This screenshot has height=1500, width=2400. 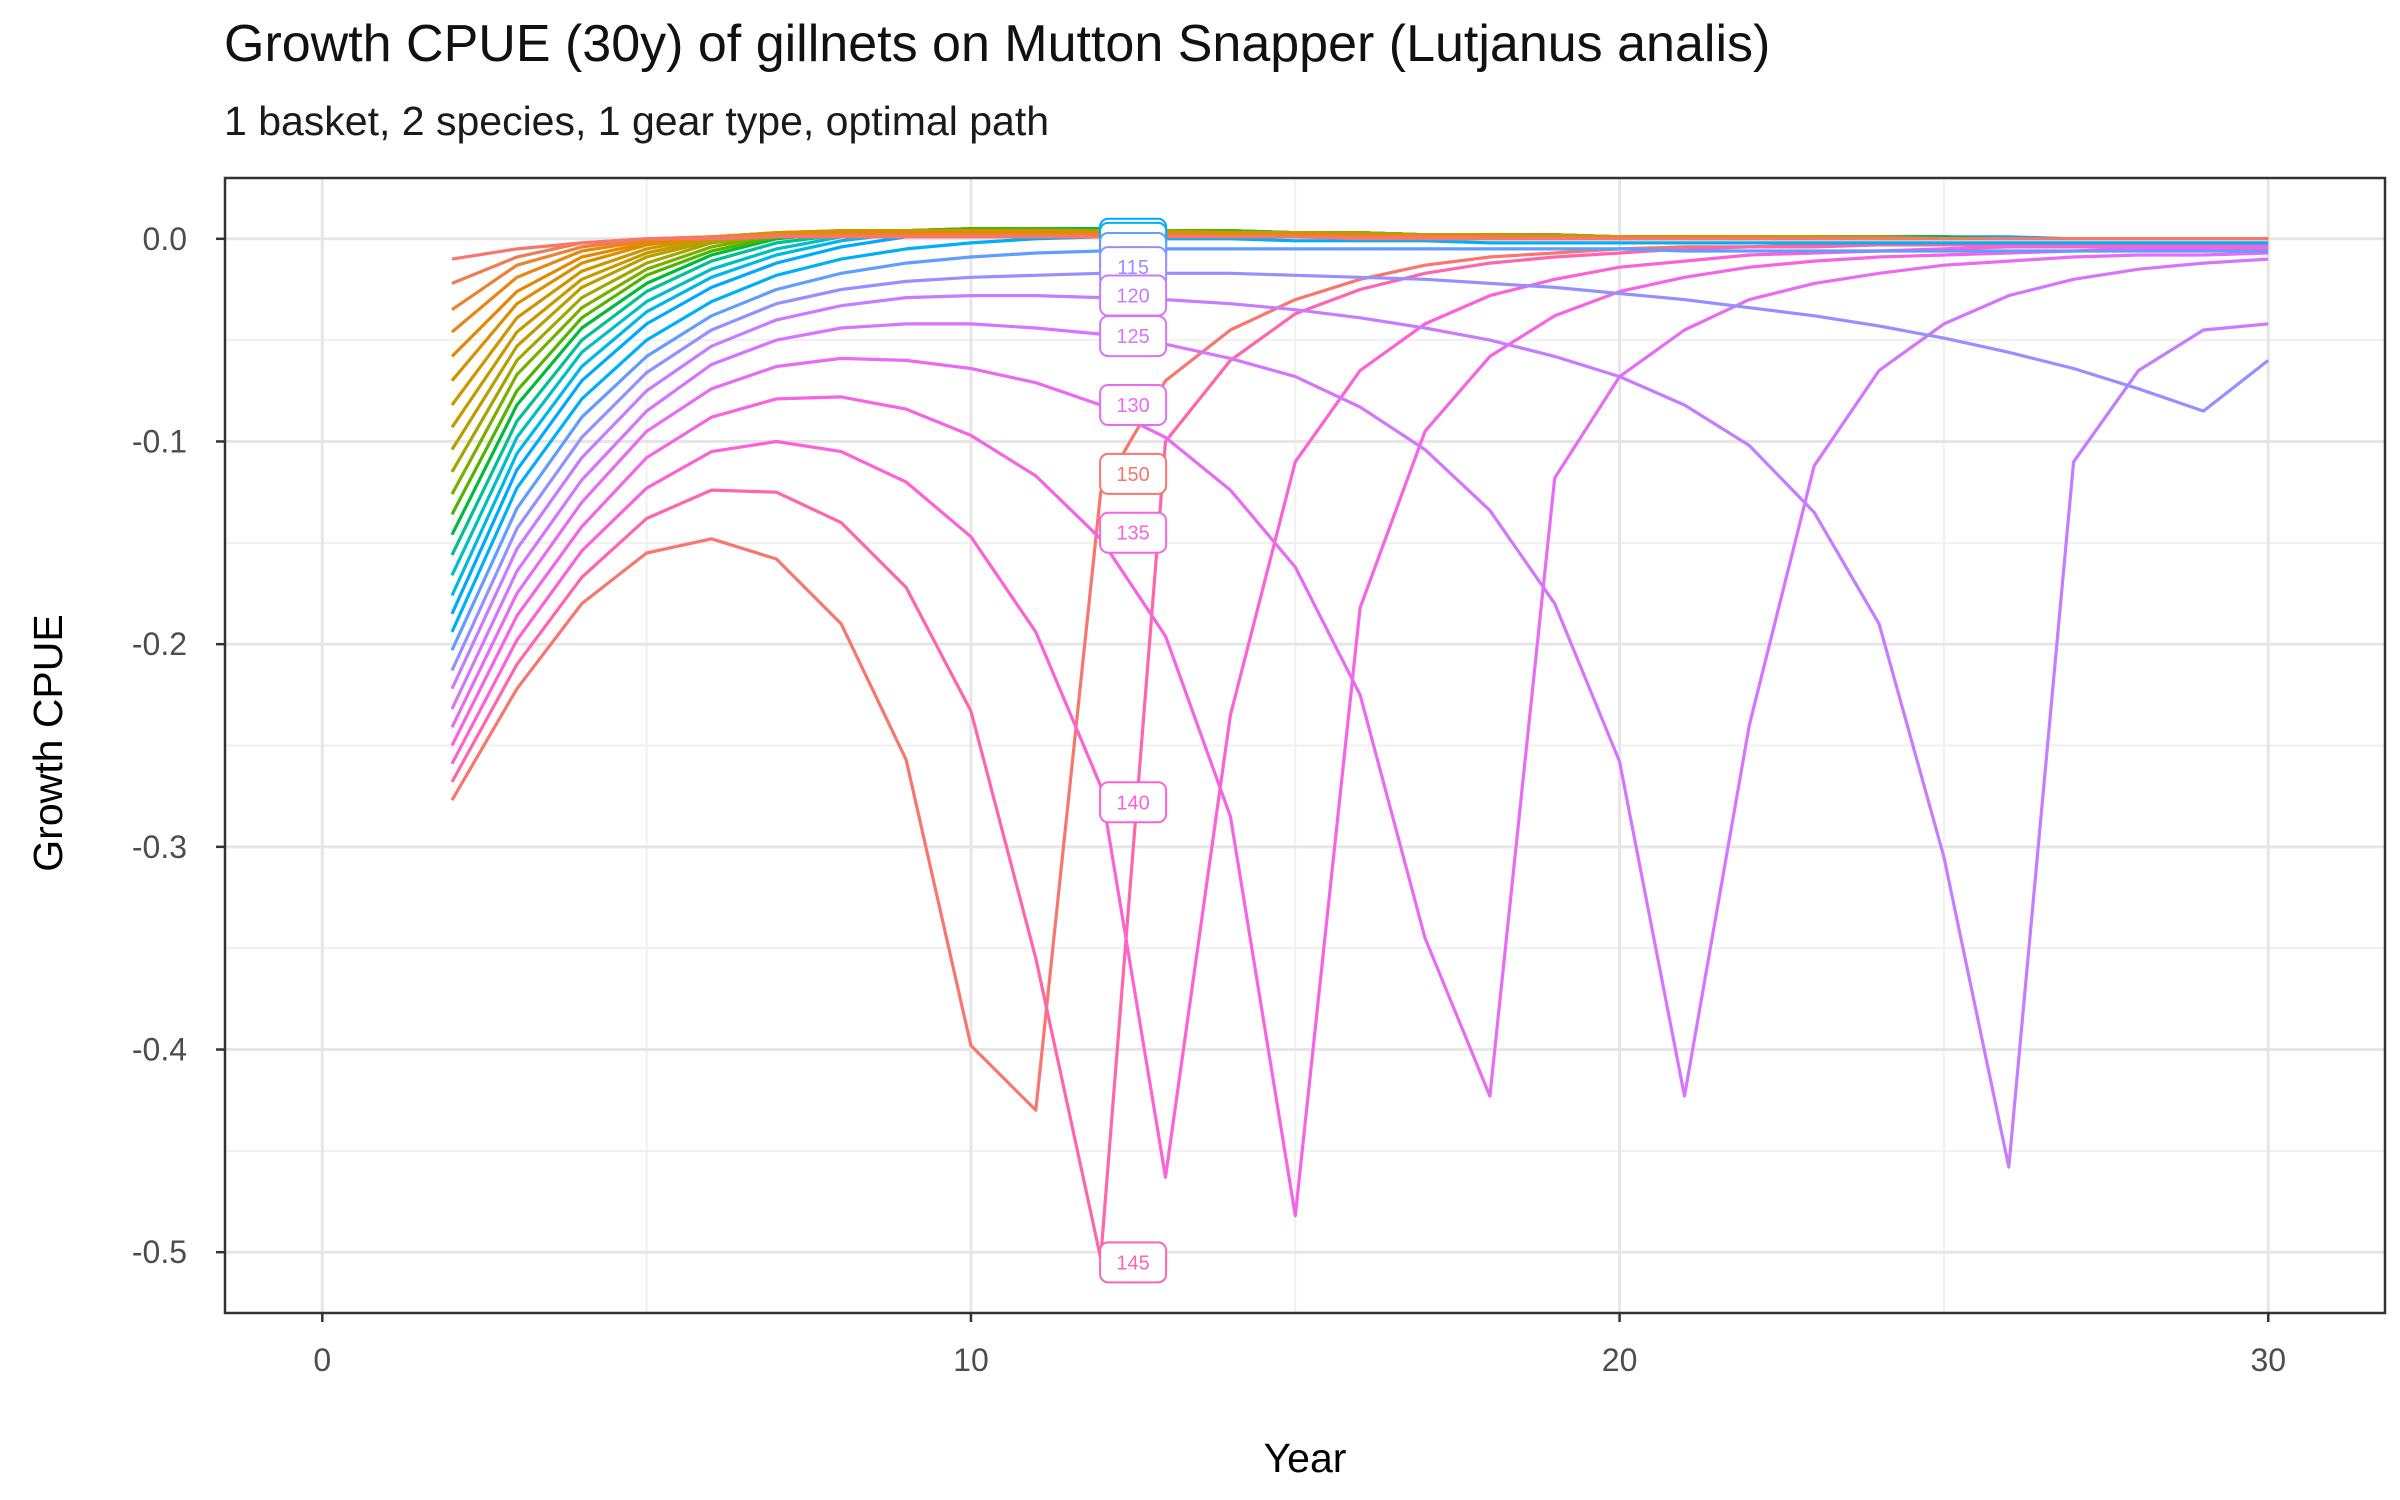 I want to click on series-labels: 100105110115120125130135140145150, so click(x=1133, y=750).